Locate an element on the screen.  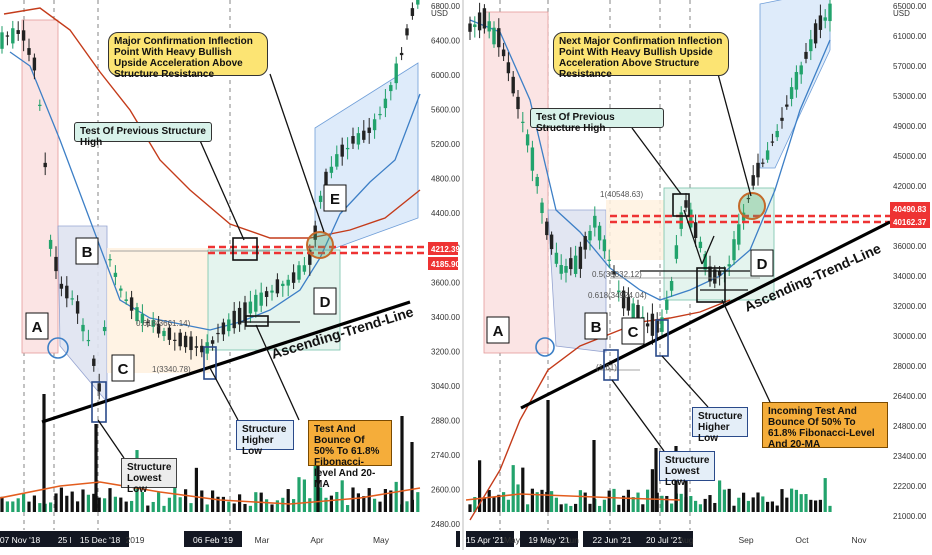
right-x-tick-label: 22 Jun '21 is located at coordinates (612, 540).